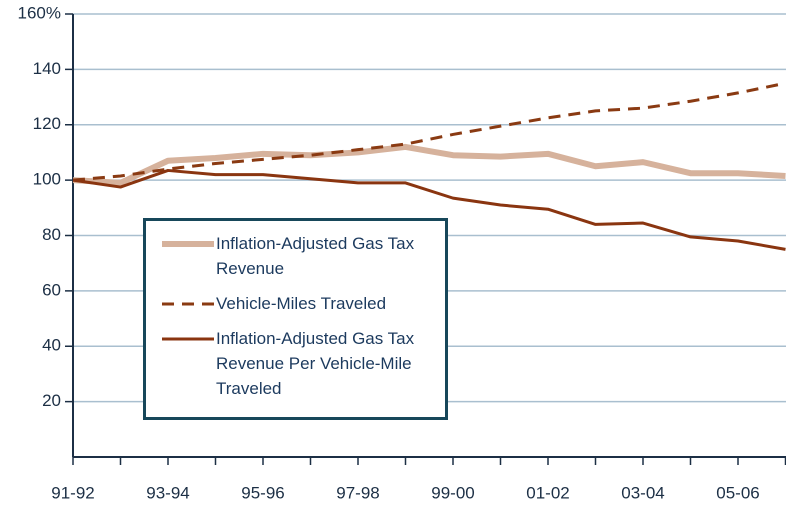 The width and height of the screenshot is (786, 506). Describe the element at coordinates (452, 492) in the screenshot. I see `x-tick-label: 99-00` at that location.